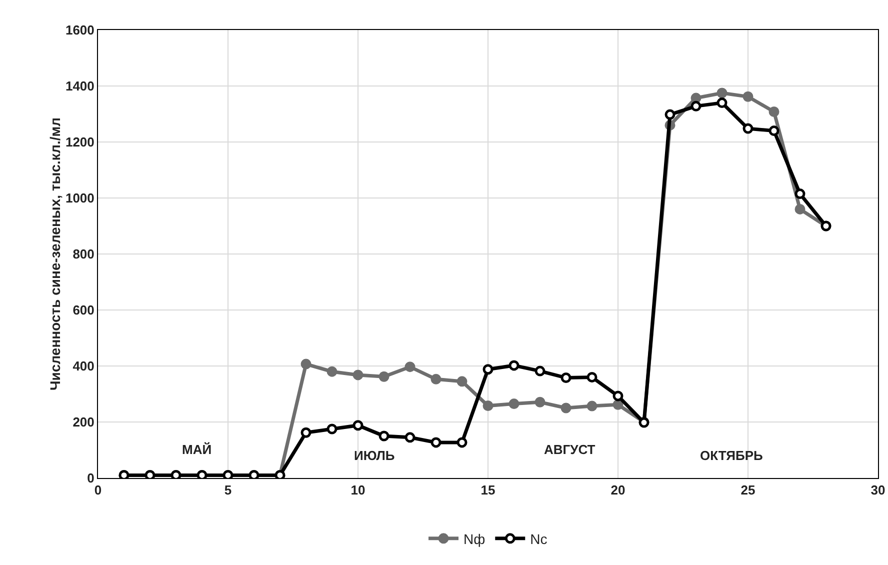  I want to click on legend-label: Nc, so click(539, 538).